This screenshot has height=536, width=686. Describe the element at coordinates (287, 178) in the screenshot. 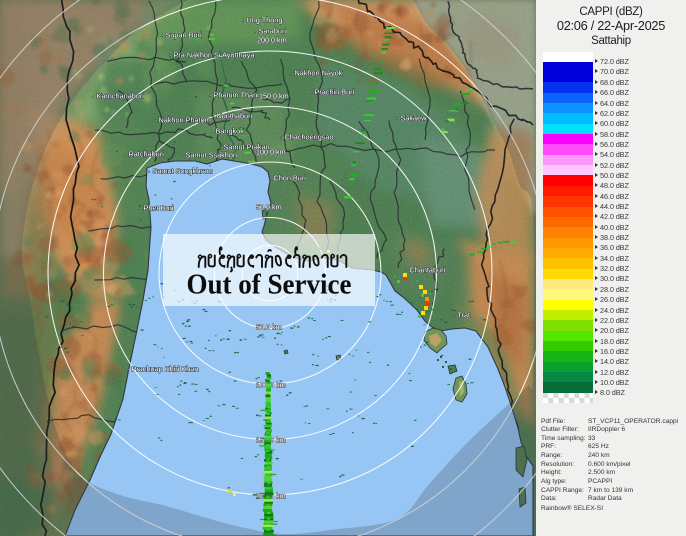

I see `svg-text: · Chon Buri` at that location.